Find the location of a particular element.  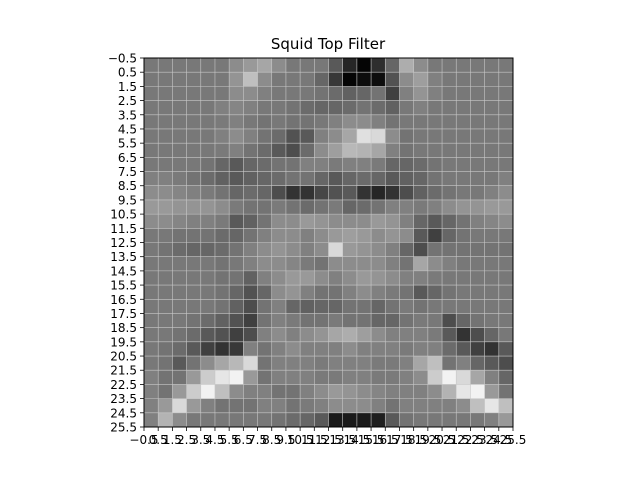

y-tick-label: 6.5 is located at coordinates (127, 158).